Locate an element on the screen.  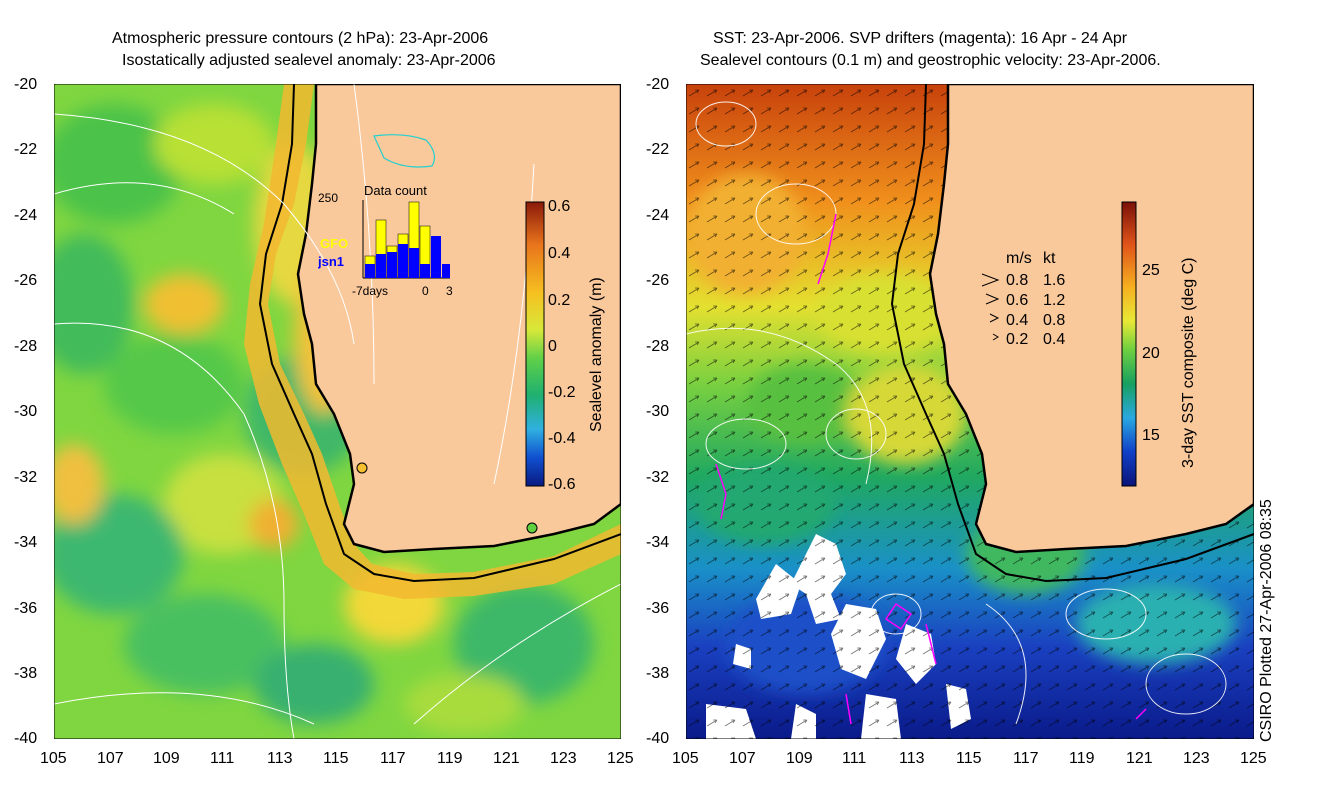
inset-legend-jsn1: jsn1 is located at coordinates (331, 261).